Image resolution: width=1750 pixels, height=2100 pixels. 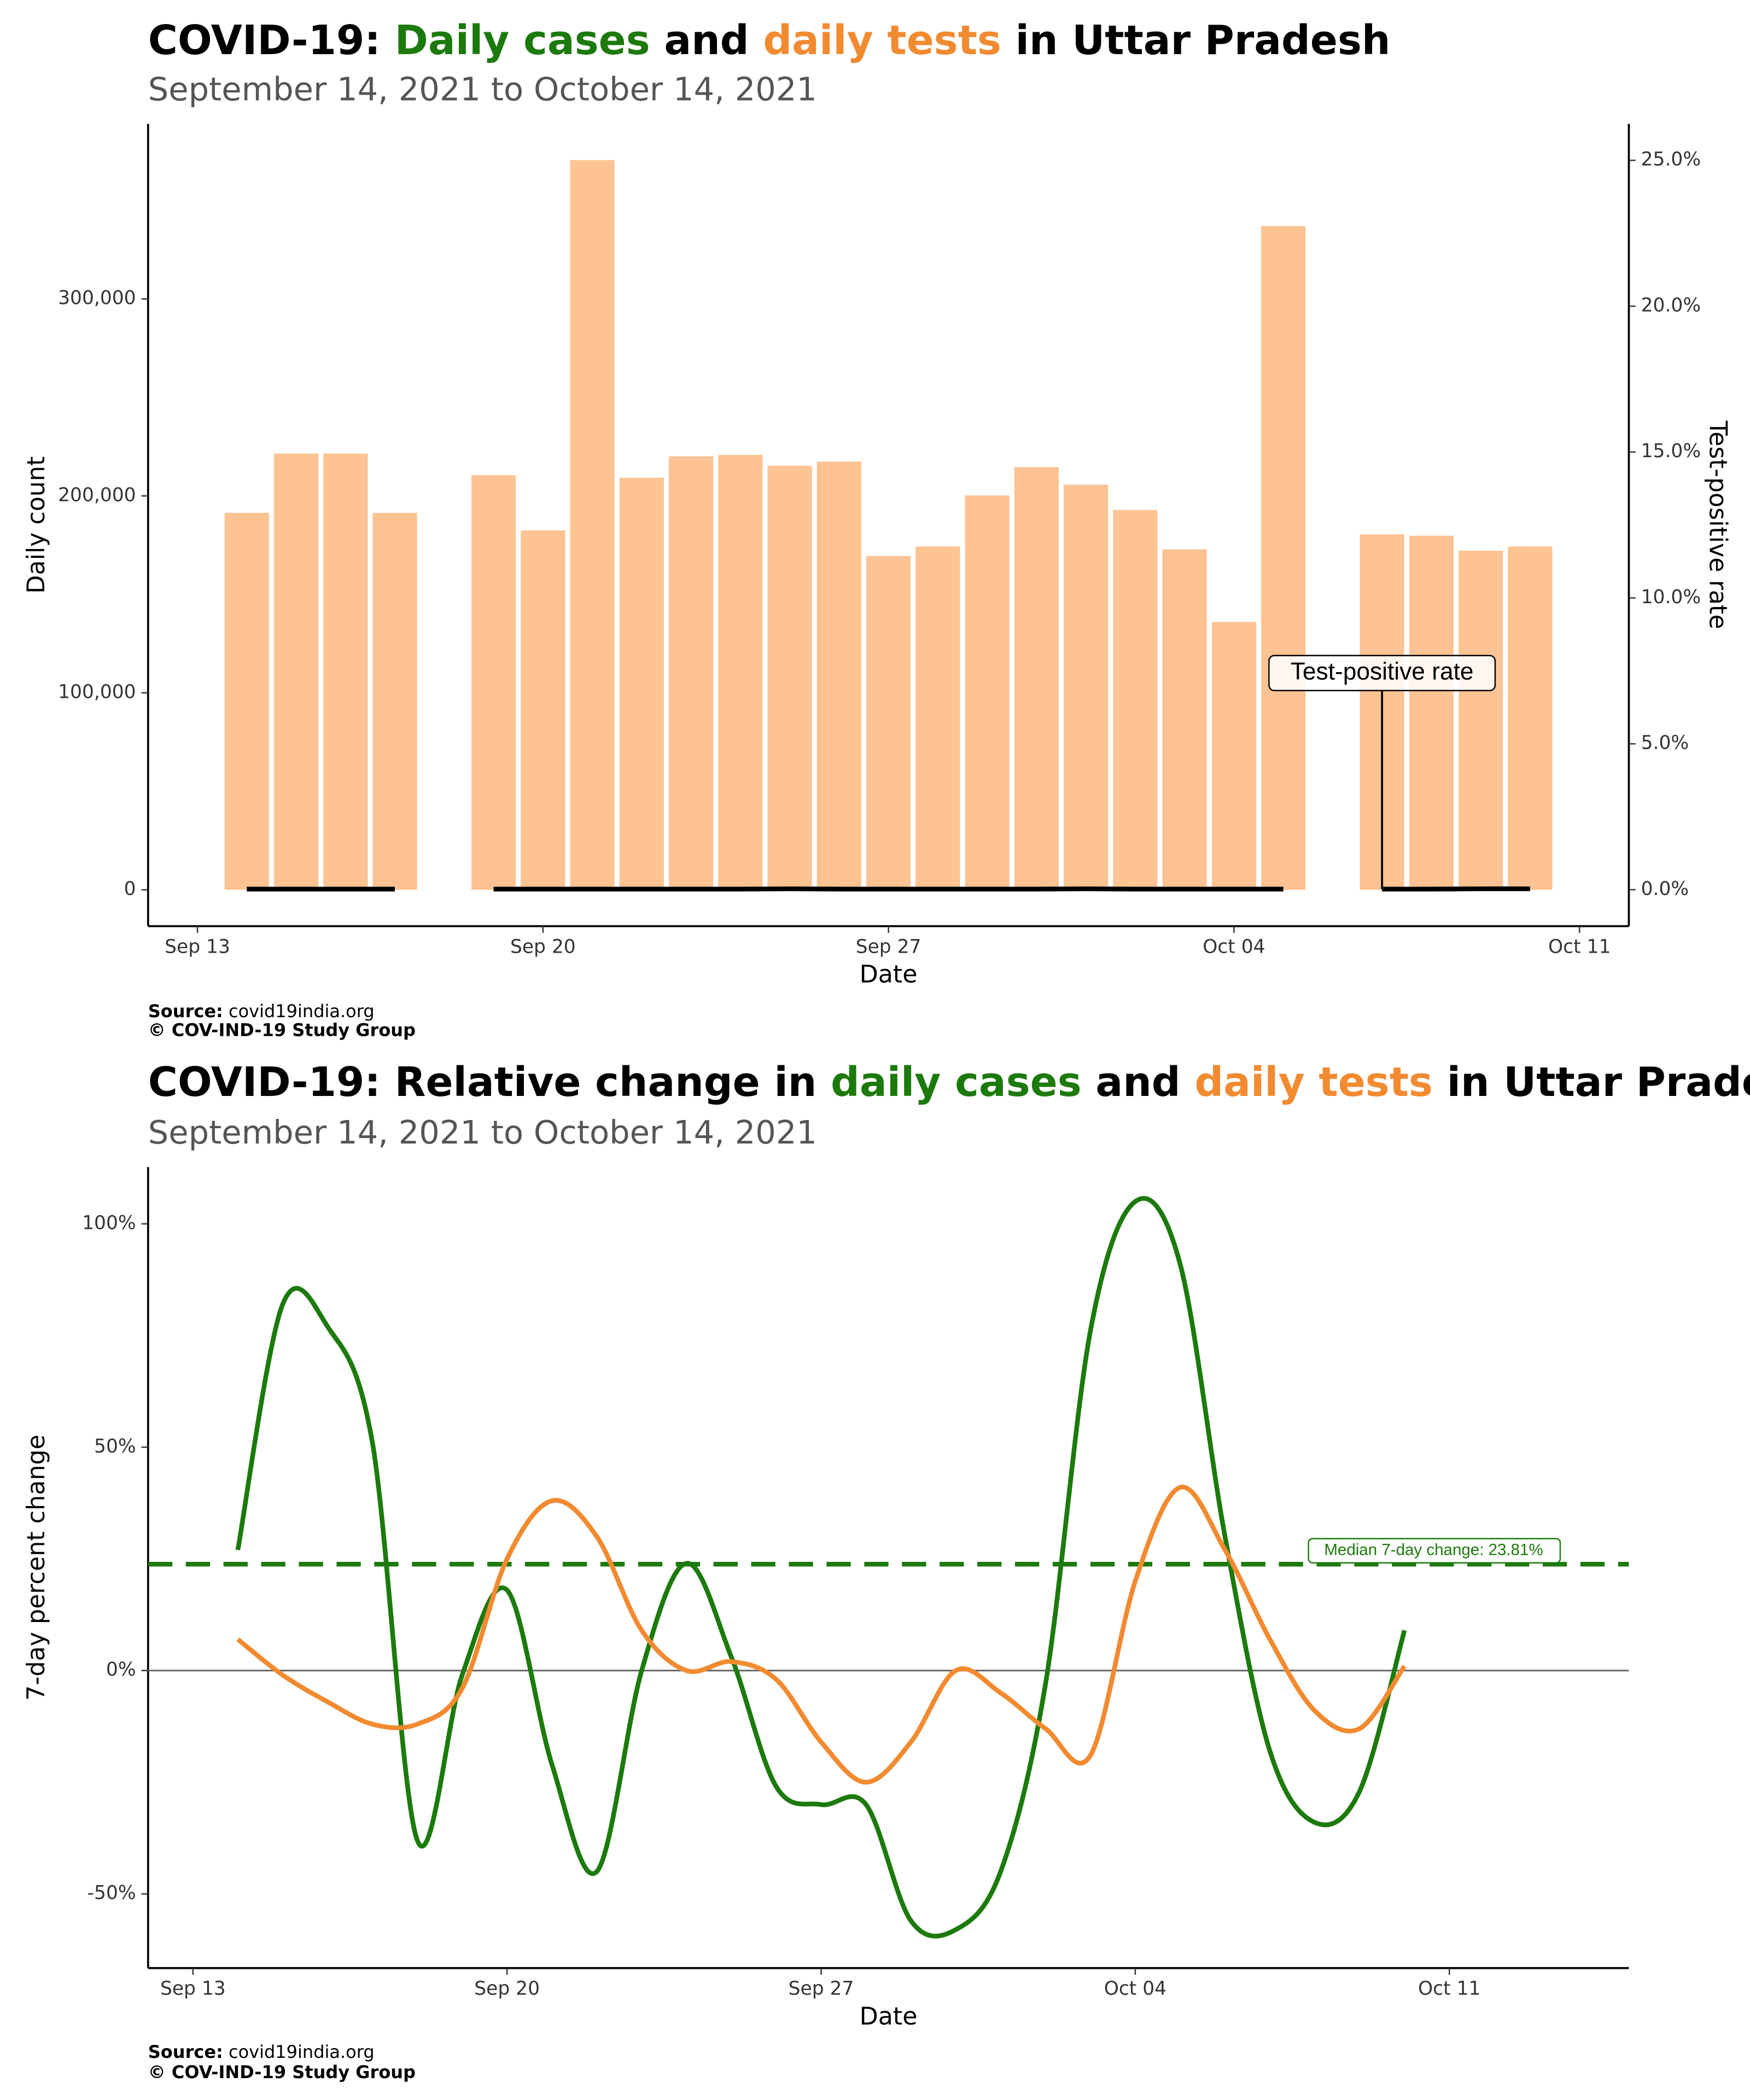 I want to click on y2-axis-label: Test-positive rate, so click(x=1717, y=524).